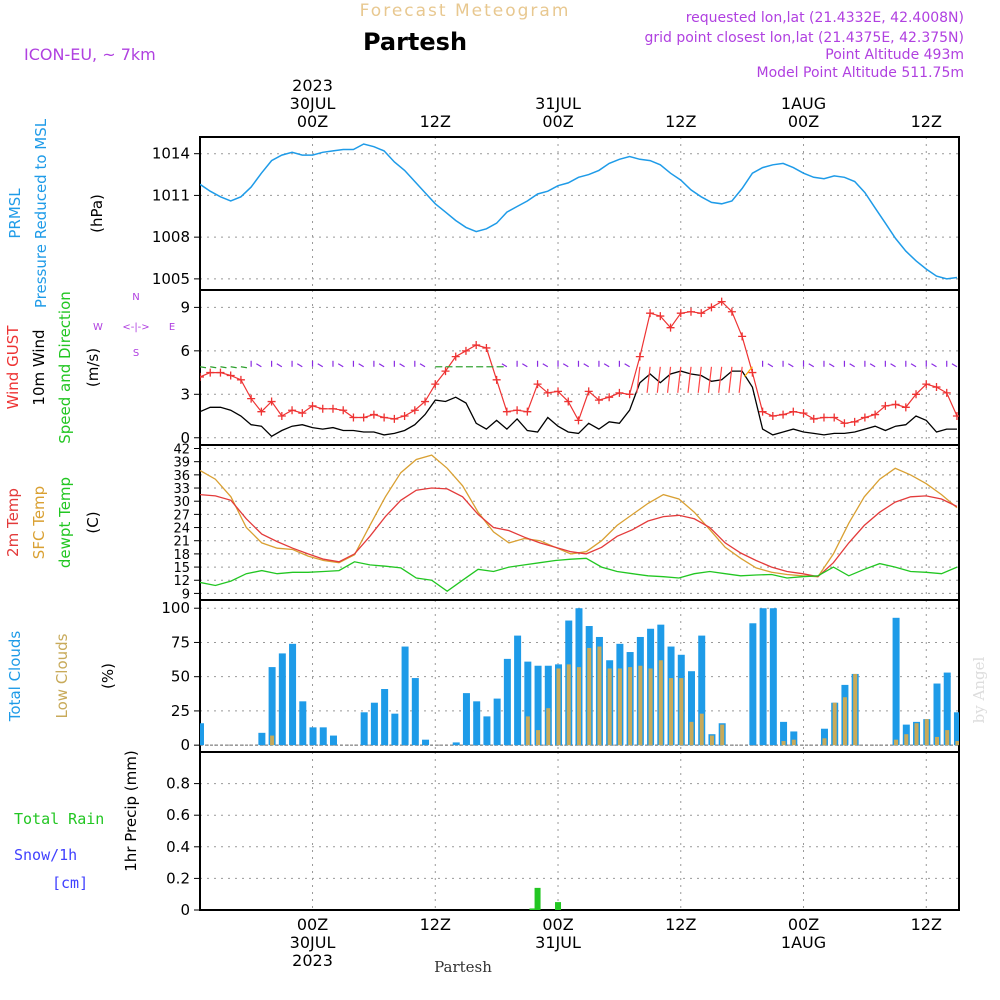 Image resolution: width=1000 pixels, height=1000 pixels. What do you see at coordinates (39, 367) in the screenshot?
I see `ylabel: 10m Wind` at bounding box center [39, 367].